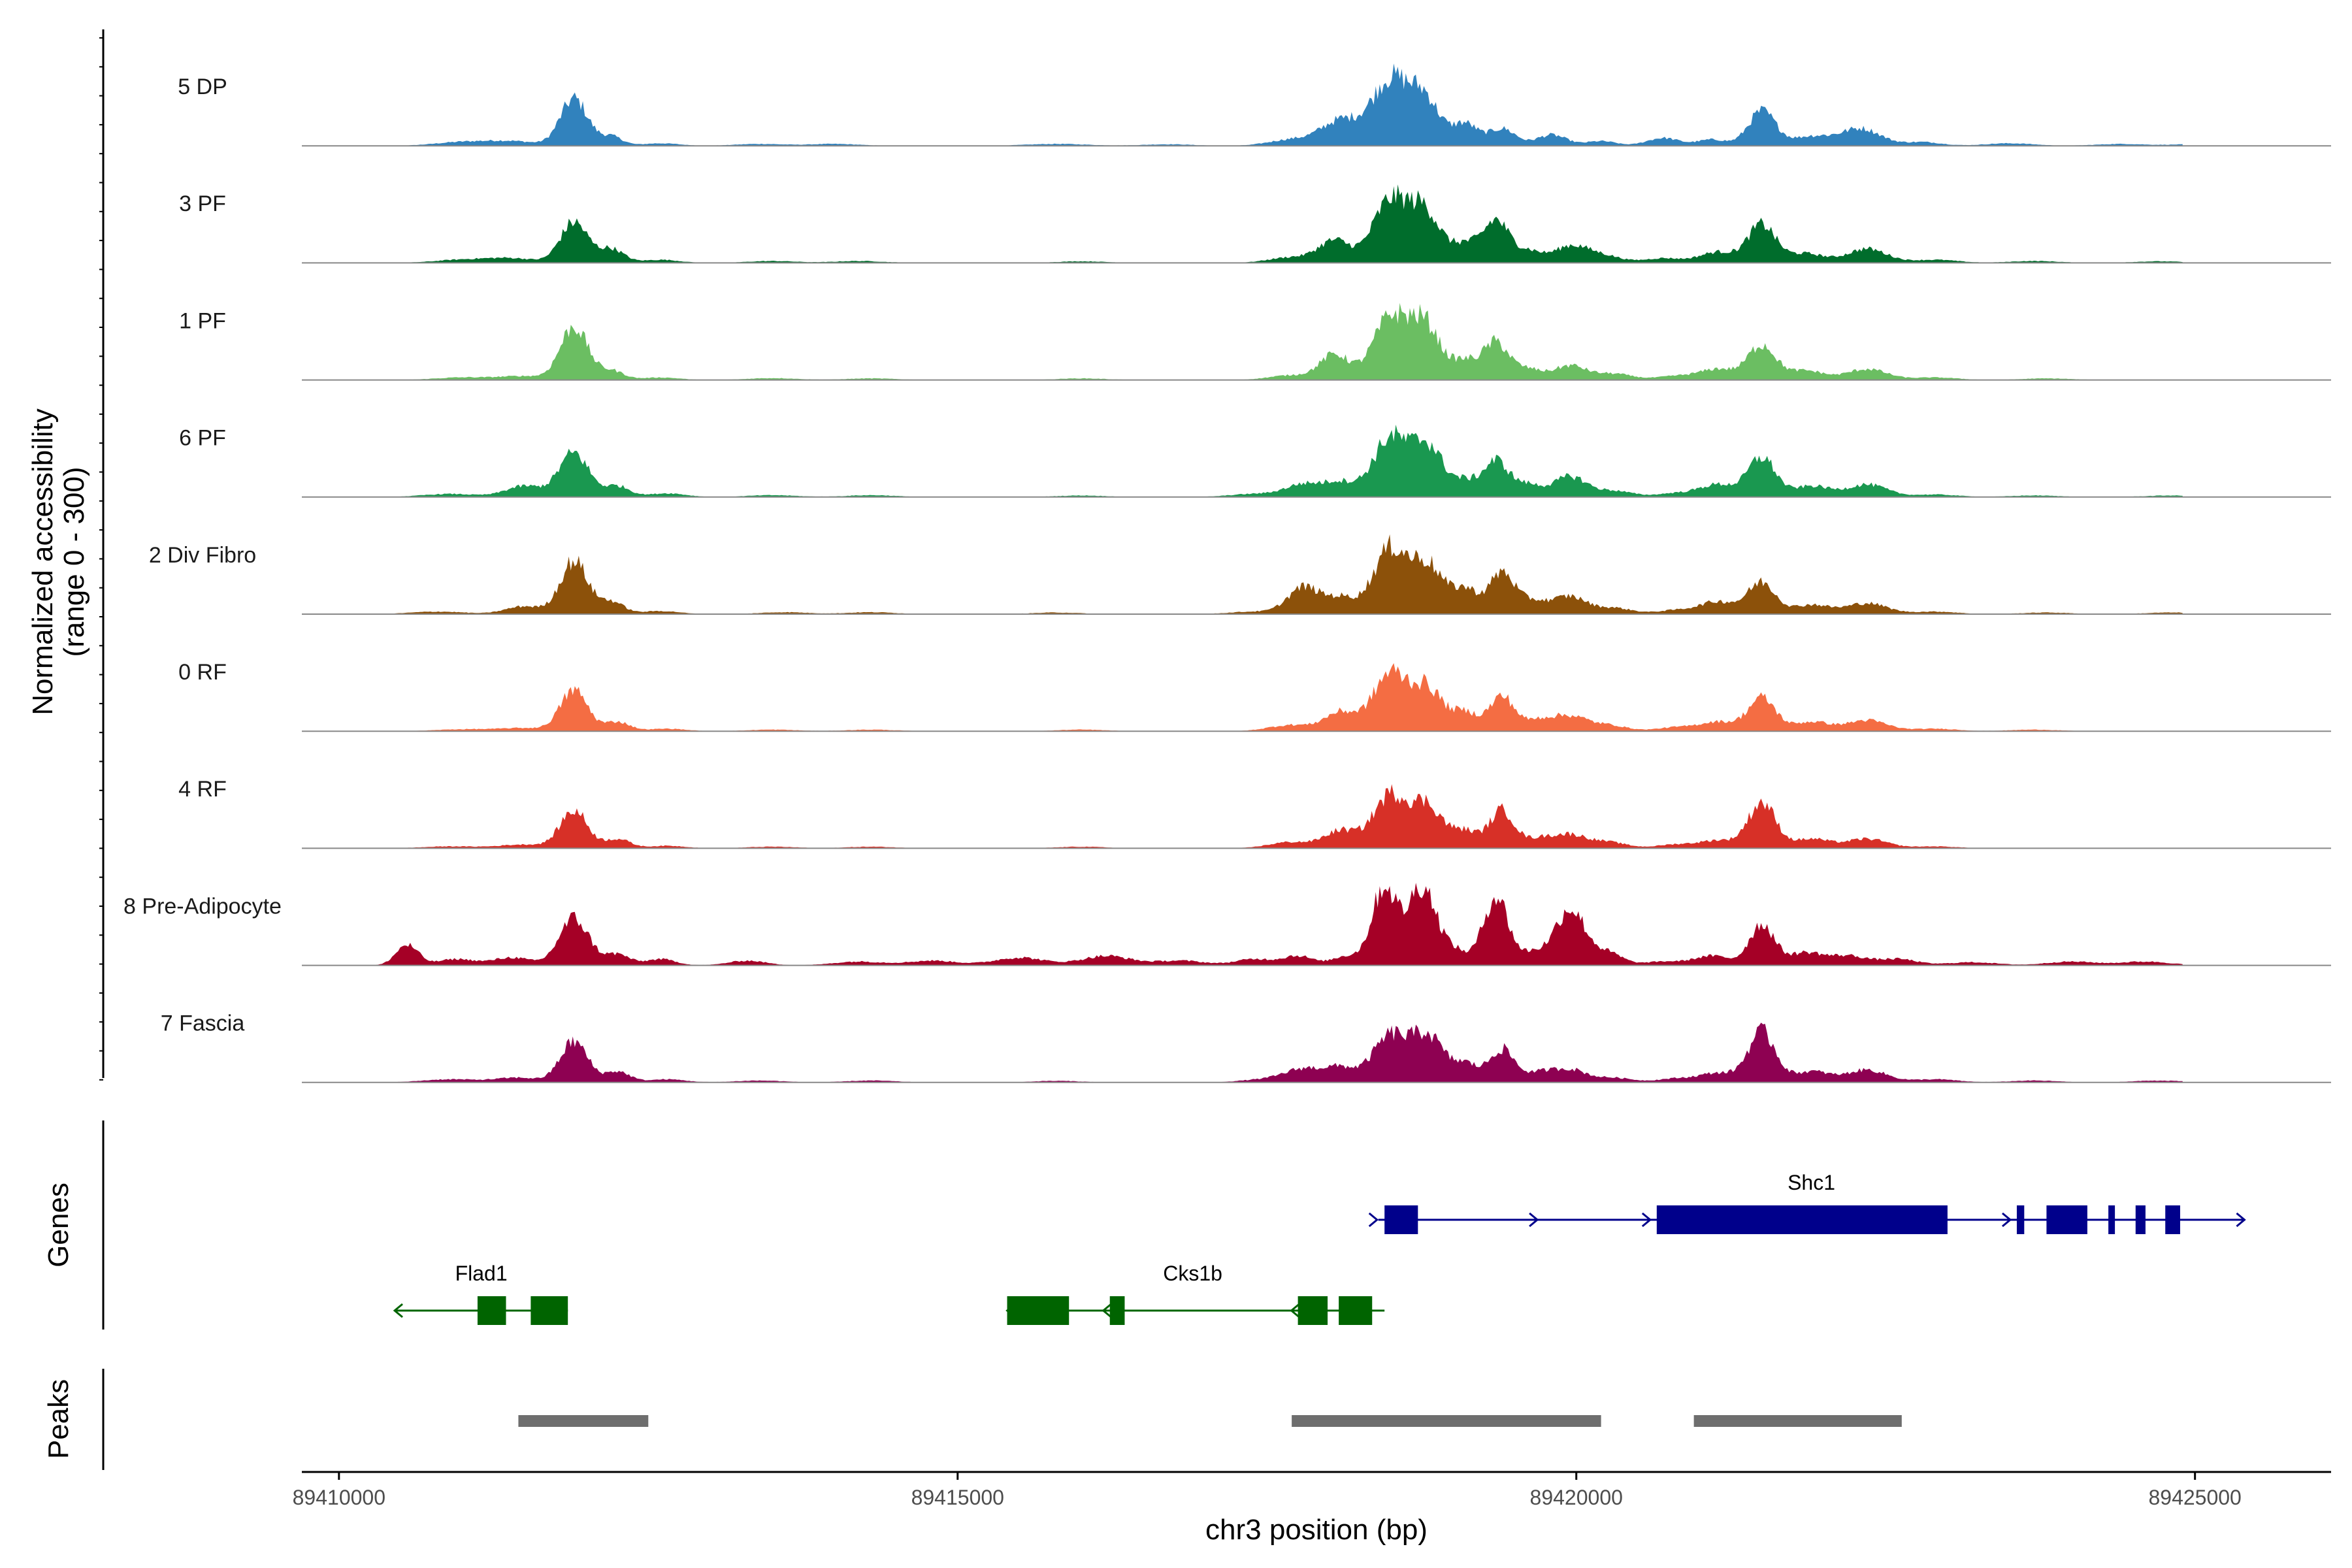  What do you see at coordinates (481, 1273) in the screenshot?
I see `gene-label-flad1: Flad1` at bounding box center [481, 1273].